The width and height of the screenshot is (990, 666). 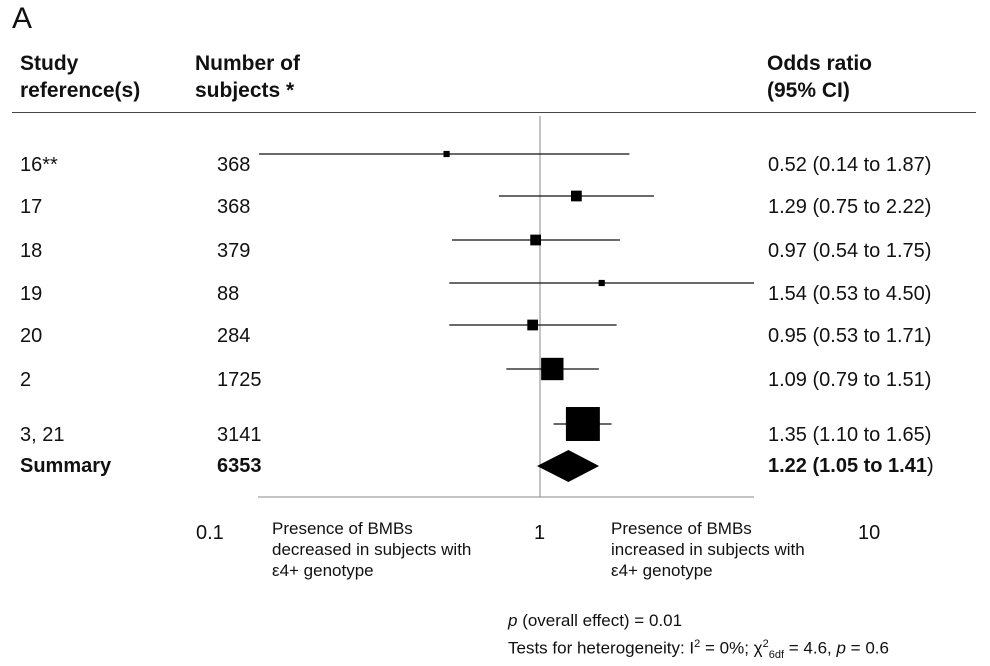 What do you see at coordinates (850, 294) in the screenshot?
I see `odds-ratio-3: 1.54 (0.53 to 4.50)` at bounding box center [850, 294].